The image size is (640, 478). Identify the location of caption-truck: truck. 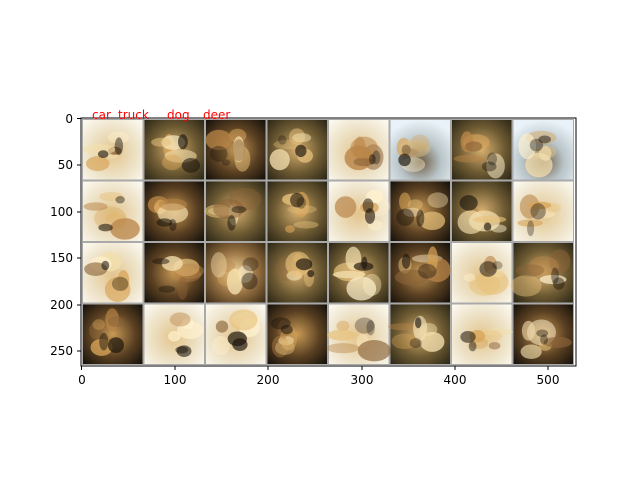
(133, 115).